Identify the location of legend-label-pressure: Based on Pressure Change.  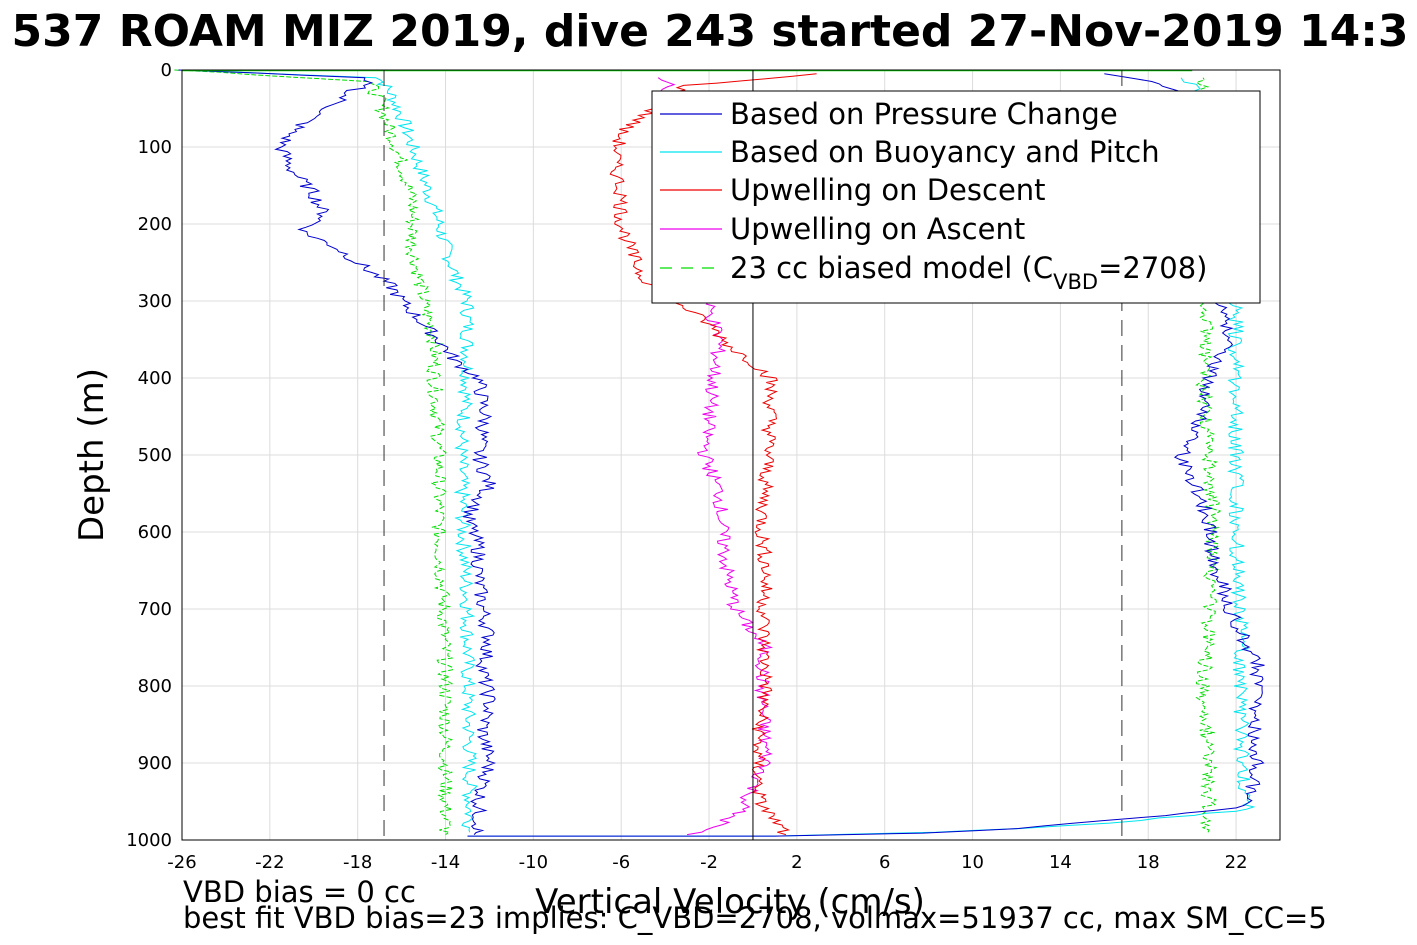
(924, 114).